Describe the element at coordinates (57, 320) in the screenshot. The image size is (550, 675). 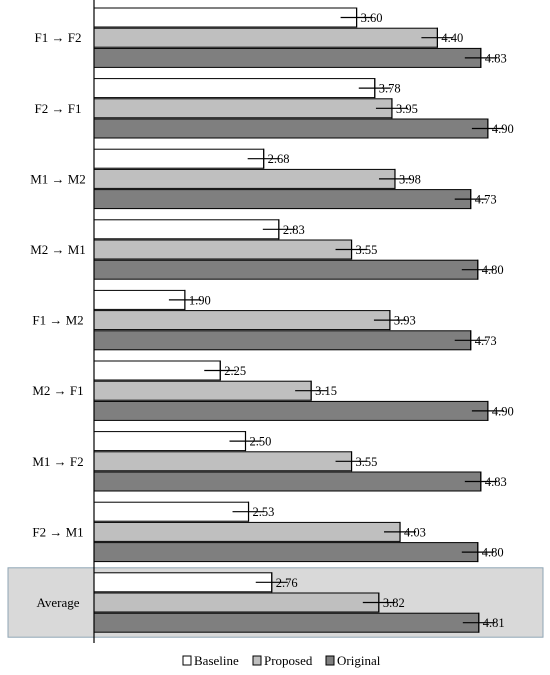
I see `category-label: F1 → M2` at that location.